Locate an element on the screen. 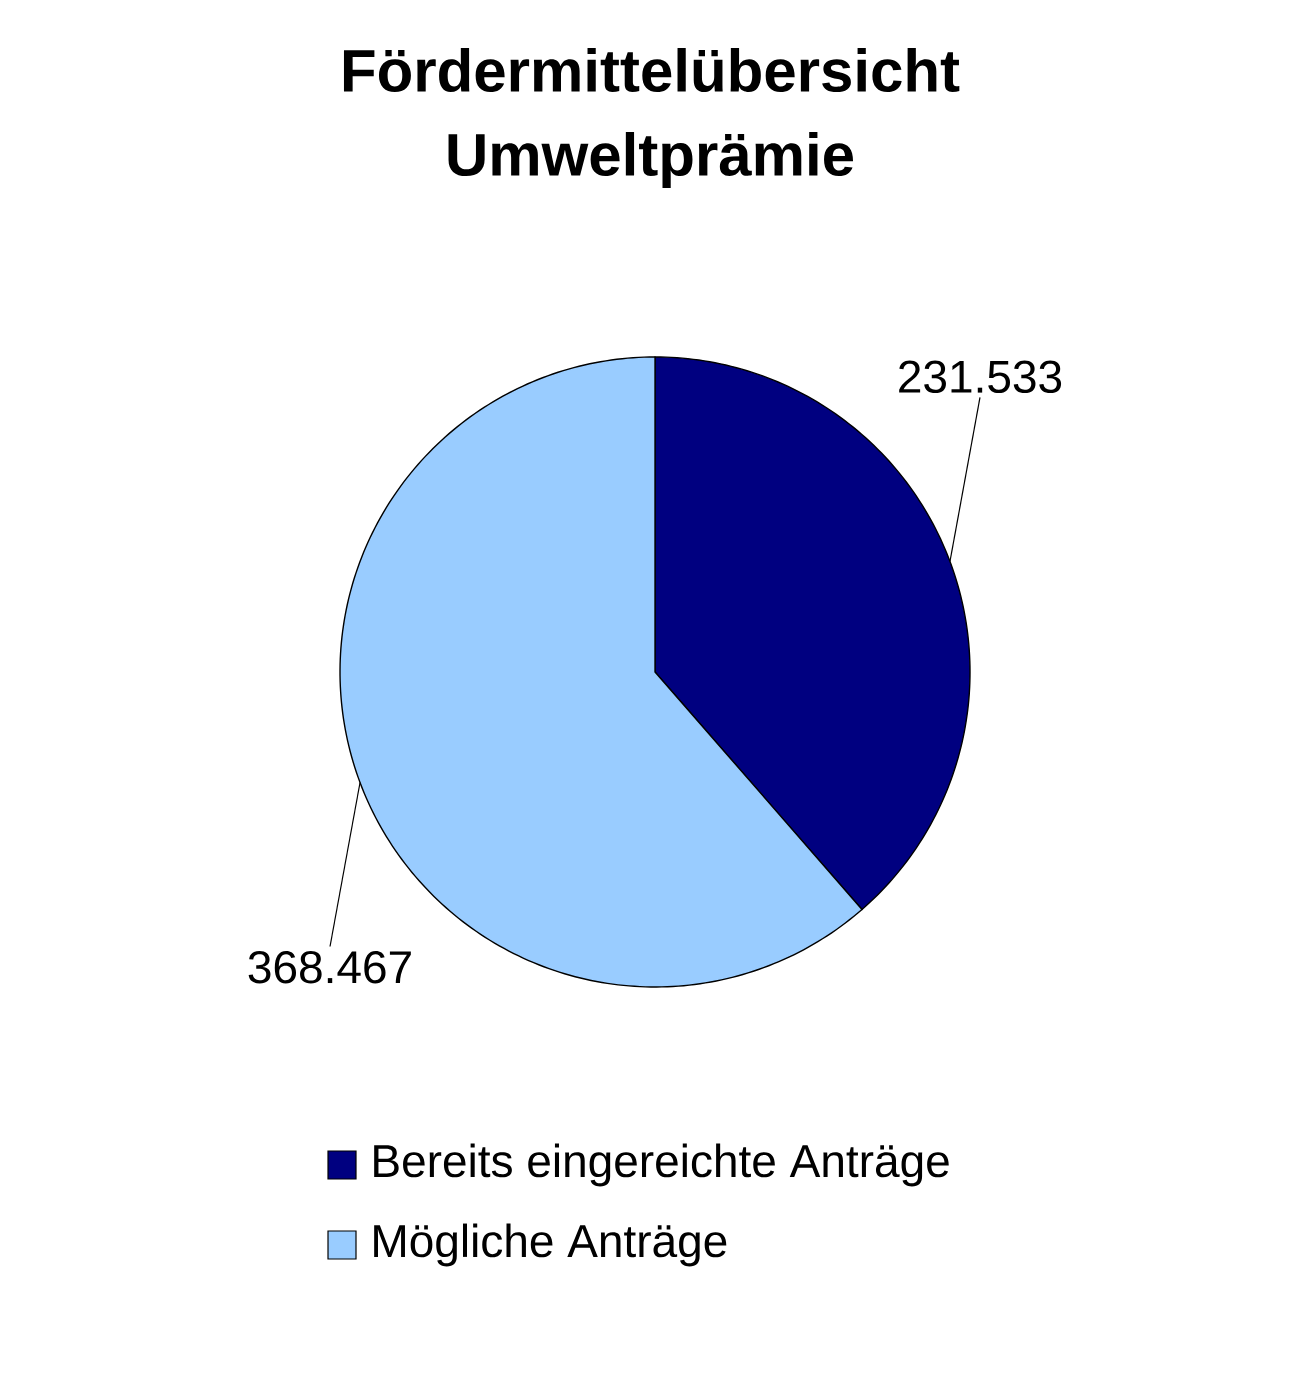 The width and height of the screenshot is (1300, 1390). data-label: 368.467 is located at coordinates (329, 967).